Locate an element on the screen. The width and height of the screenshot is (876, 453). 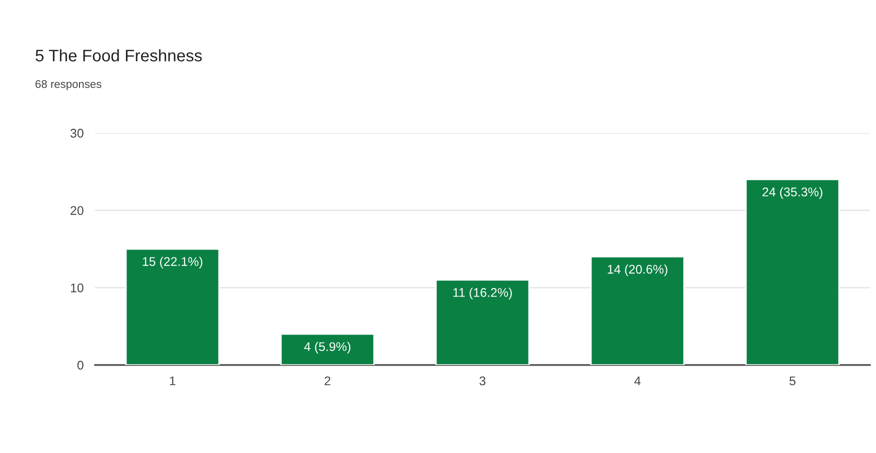
y-tick-label: 20 is located at coordinates (77, 210).